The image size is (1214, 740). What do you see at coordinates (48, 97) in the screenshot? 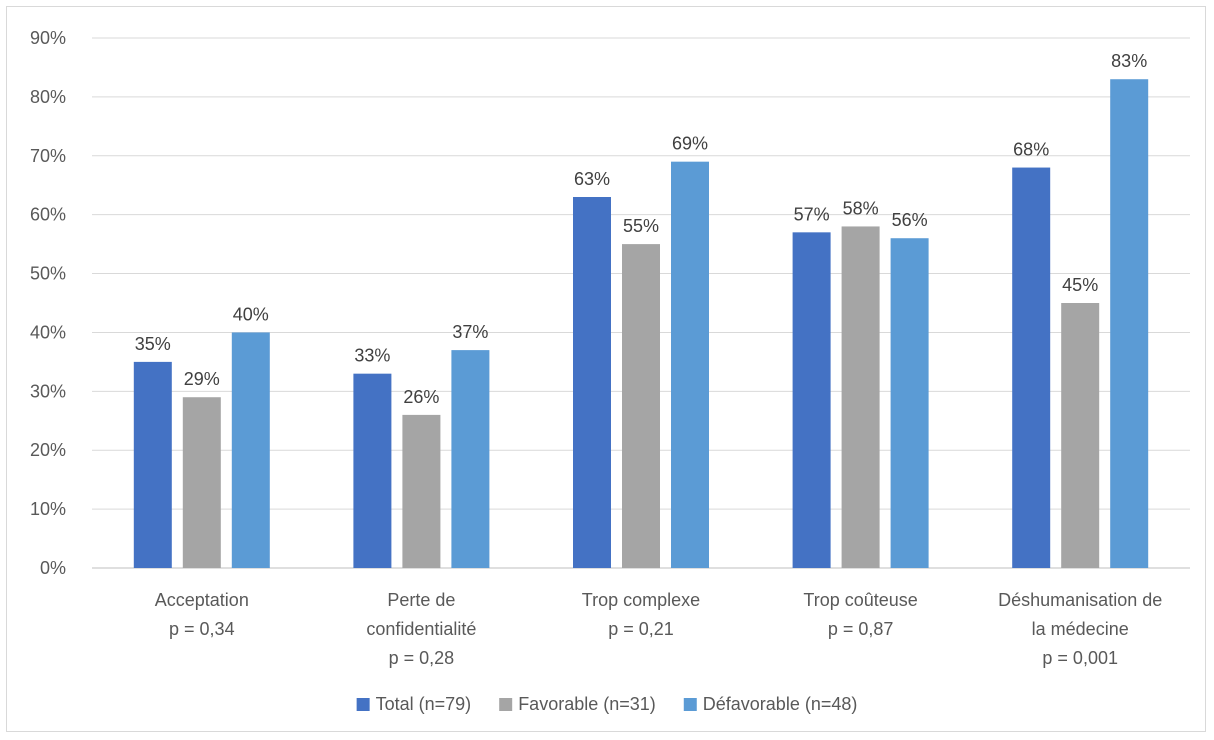
I see `y-tick-label: 80%` at bounding box center [48, 97].